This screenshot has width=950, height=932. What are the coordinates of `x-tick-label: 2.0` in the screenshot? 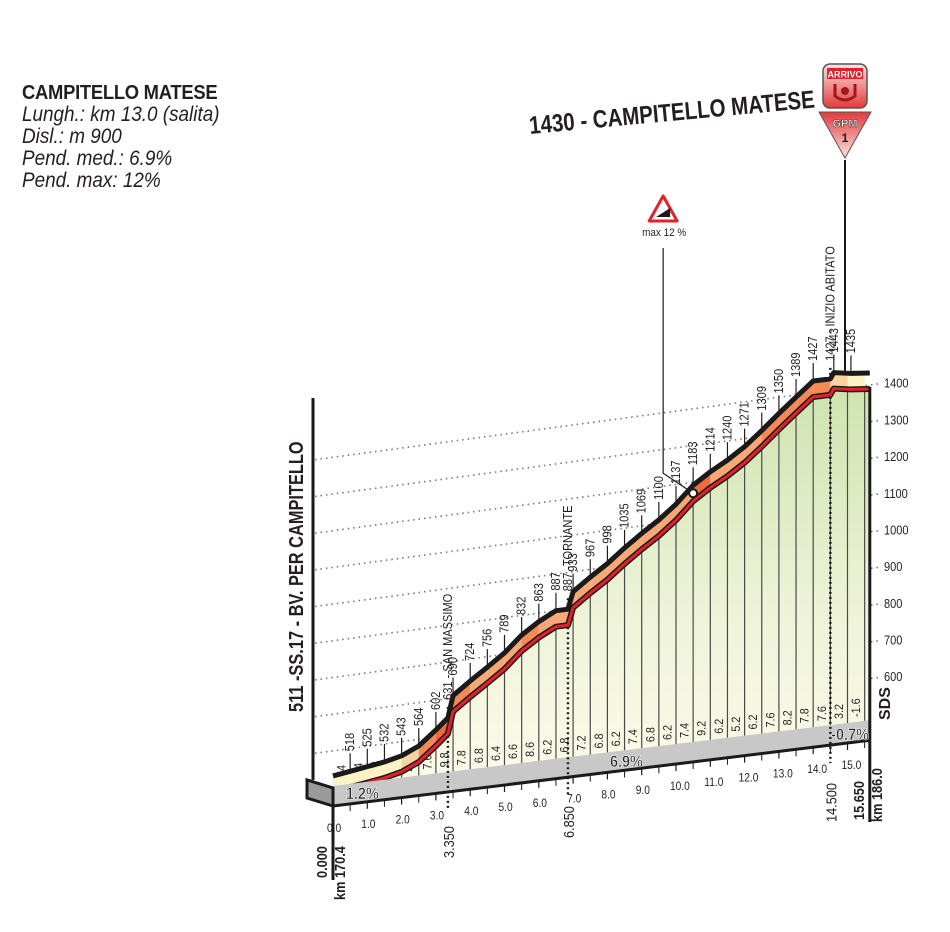 It's located at (403, 820).